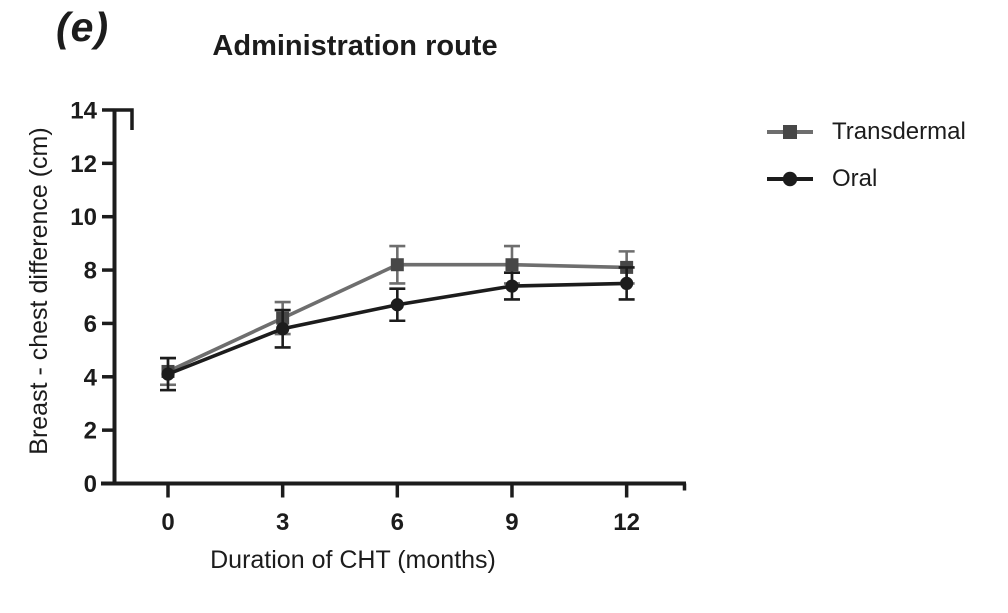  Describe the element at coordinates (167, 522) in the screenshot. I see `x-tick-label: 0` at that location.